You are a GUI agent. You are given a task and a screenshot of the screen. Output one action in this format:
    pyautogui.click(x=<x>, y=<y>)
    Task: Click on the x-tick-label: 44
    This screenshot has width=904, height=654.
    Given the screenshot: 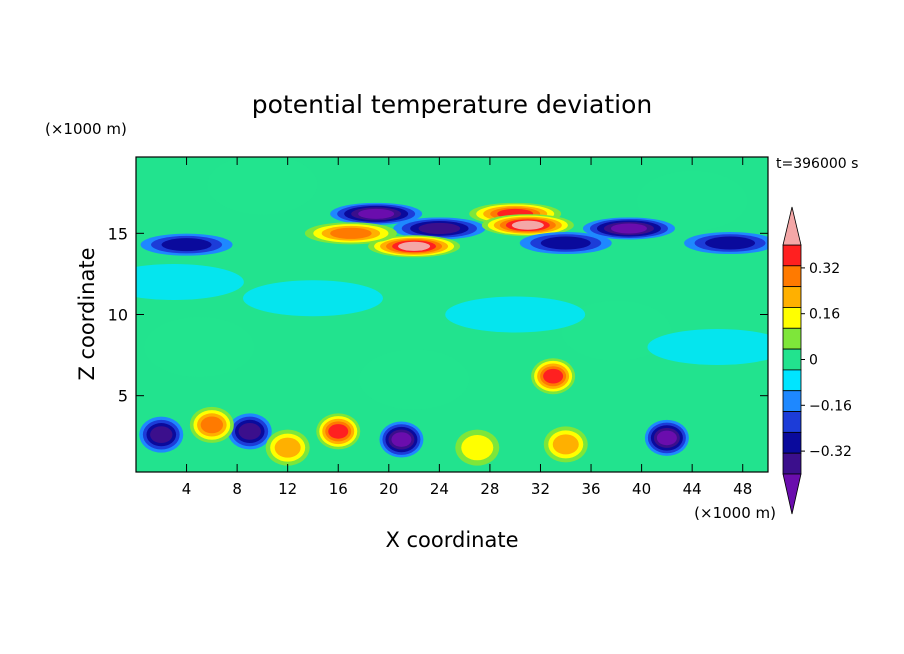 What is the action you would take?
    pyautogui.click(x=692, y=489)
    